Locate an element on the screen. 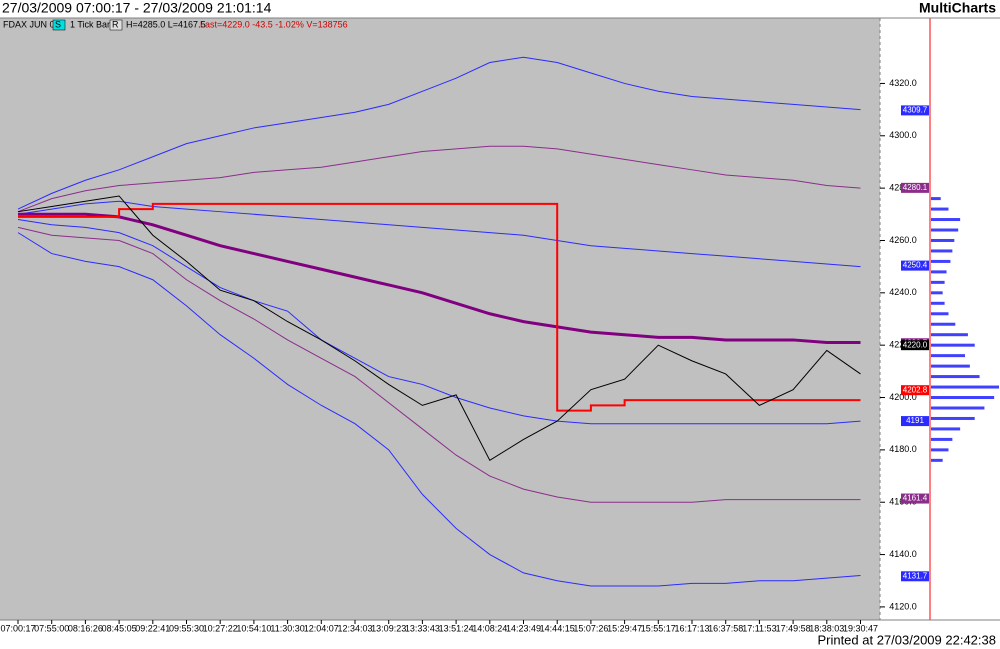  x-tick-label: 10:54:10 is located at coordinates (253, 628).